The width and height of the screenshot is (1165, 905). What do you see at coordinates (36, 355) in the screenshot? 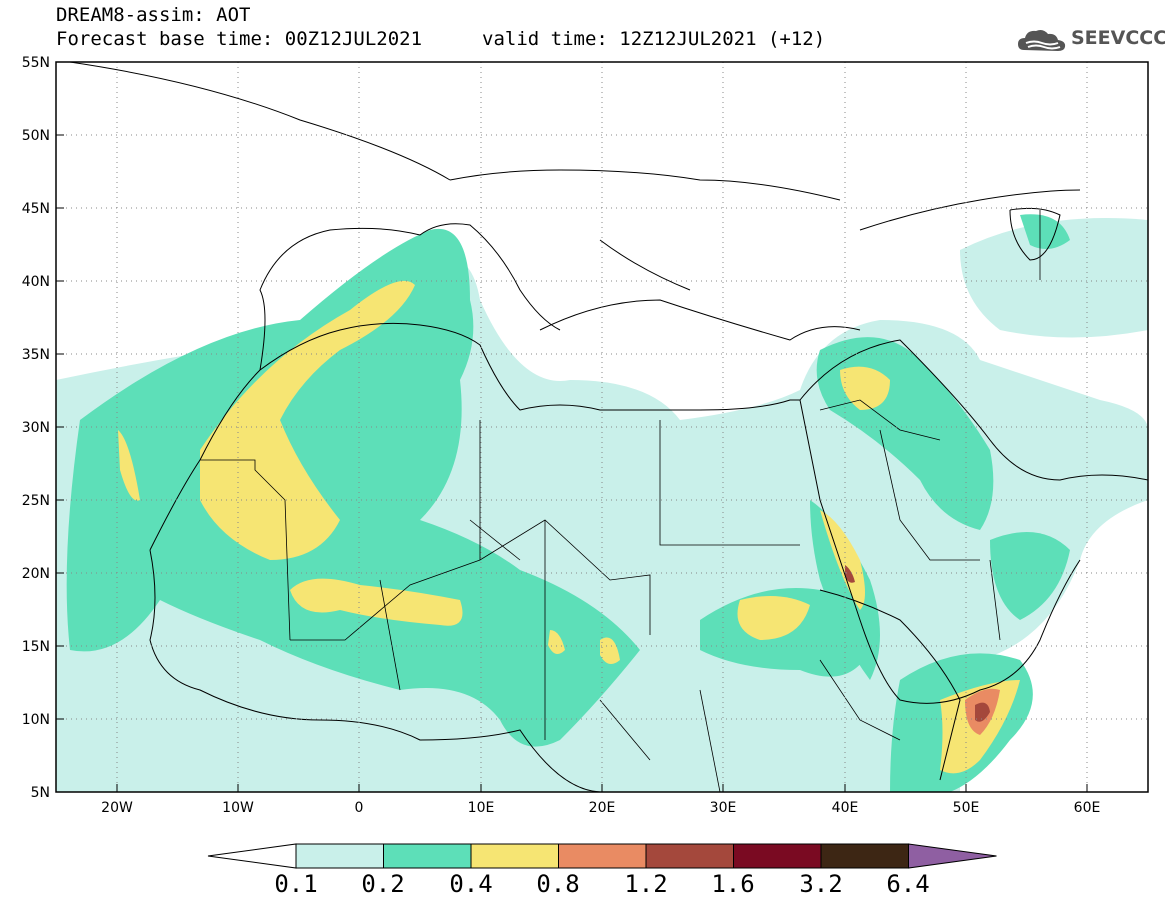
I see `lat-label: 35N` at bounding box center [36, 355].